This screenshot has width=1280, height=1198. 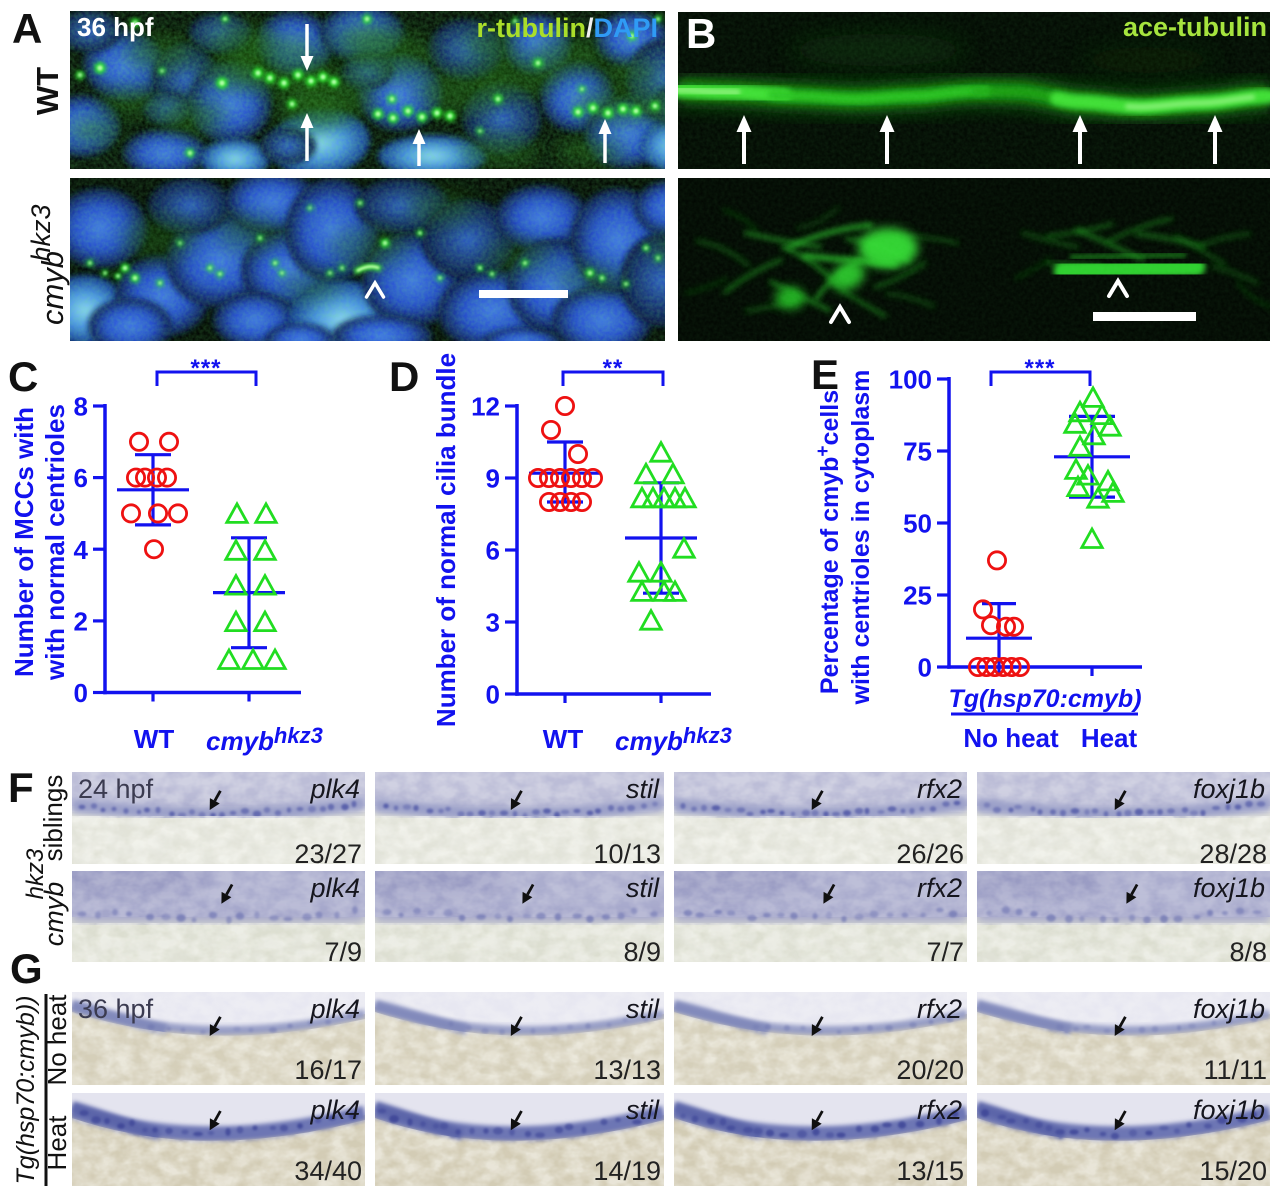 What do you see at coordinates (53, 818) in the screenshot?
I see `svg-text: siblings` at bounding box center [53, 818].